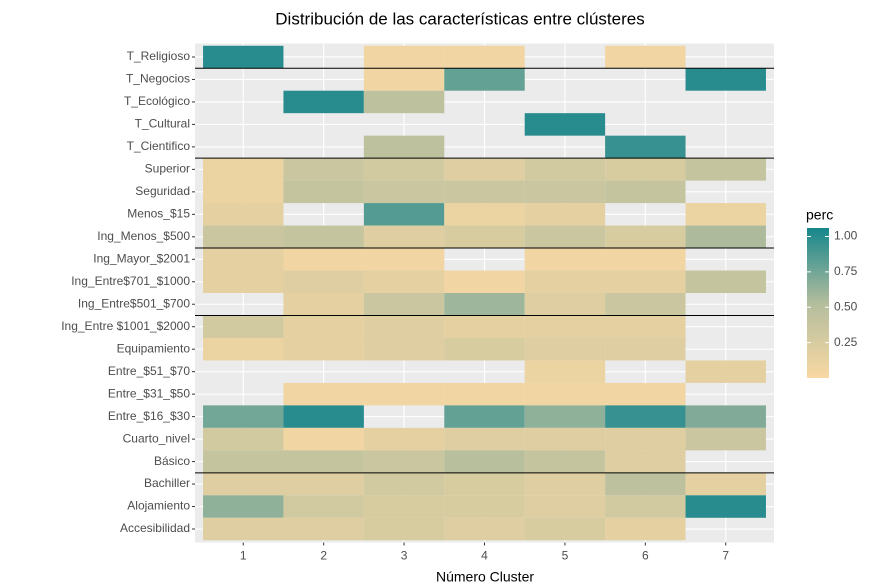 Image resolution: width=876 pixels, height=587 pixels. I want to click on colorbar, so click(818, 303).